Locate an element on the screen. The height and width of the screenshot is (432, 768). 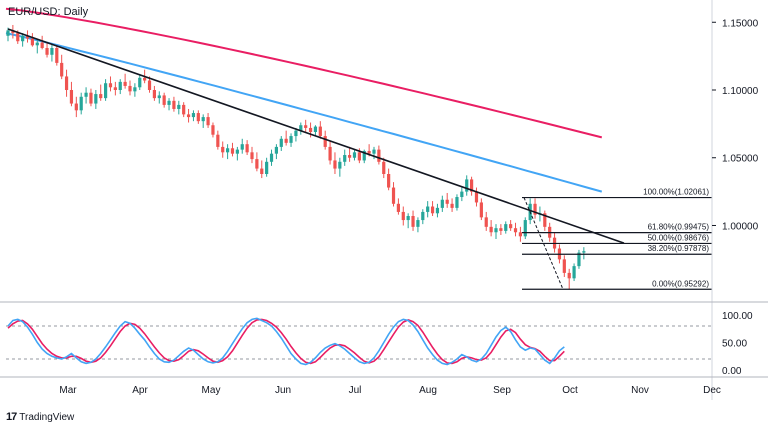
tradingview-logo-icon: 17 is located at coordinates (11, 417).